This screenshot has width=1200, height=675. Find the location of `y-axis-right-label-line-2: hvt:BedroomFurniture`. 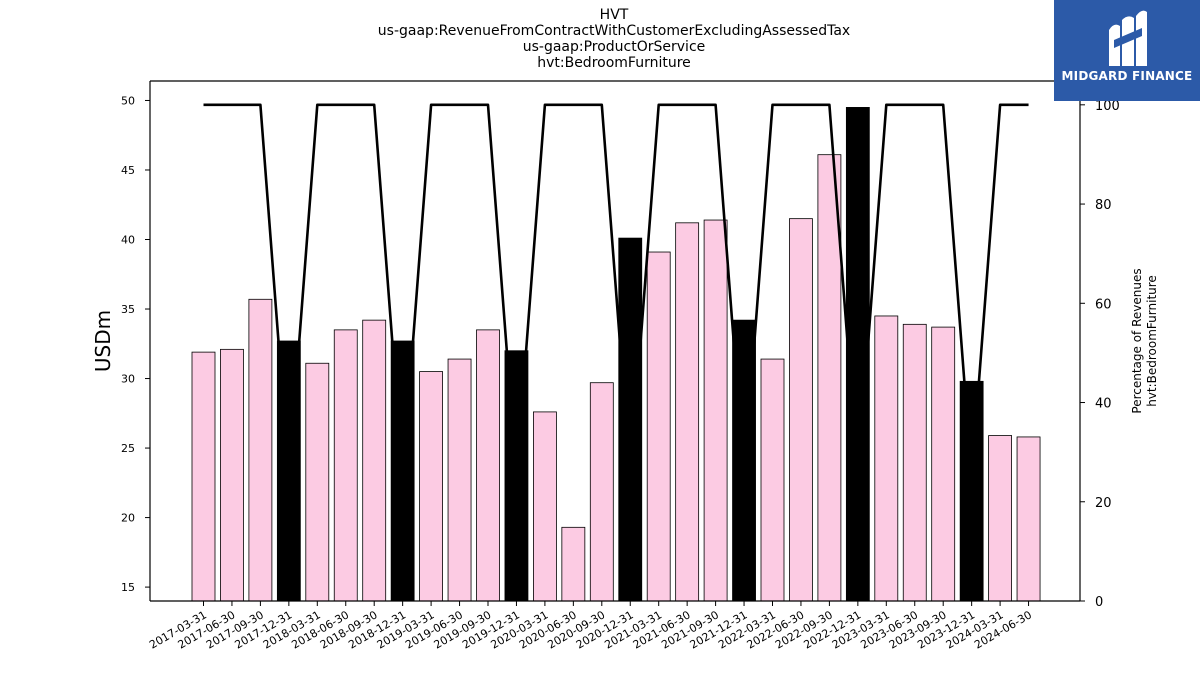

y-axis-right-label-line-2: hvt:BedroomFurniture is located at coordinates (1152, 341).